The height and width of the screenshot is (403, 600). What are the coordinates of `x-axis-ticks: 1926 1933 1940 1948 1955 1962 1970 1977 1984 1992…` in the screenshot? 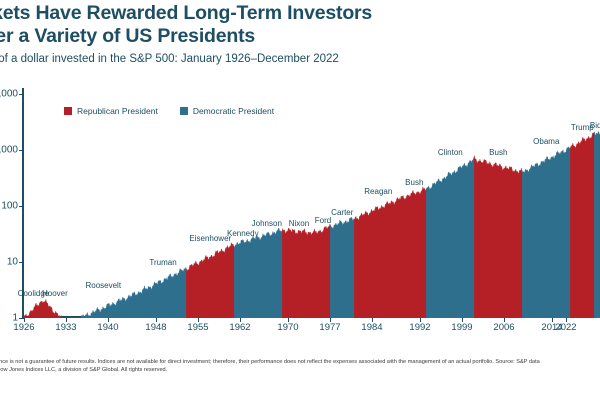 It's located at (300, 327).